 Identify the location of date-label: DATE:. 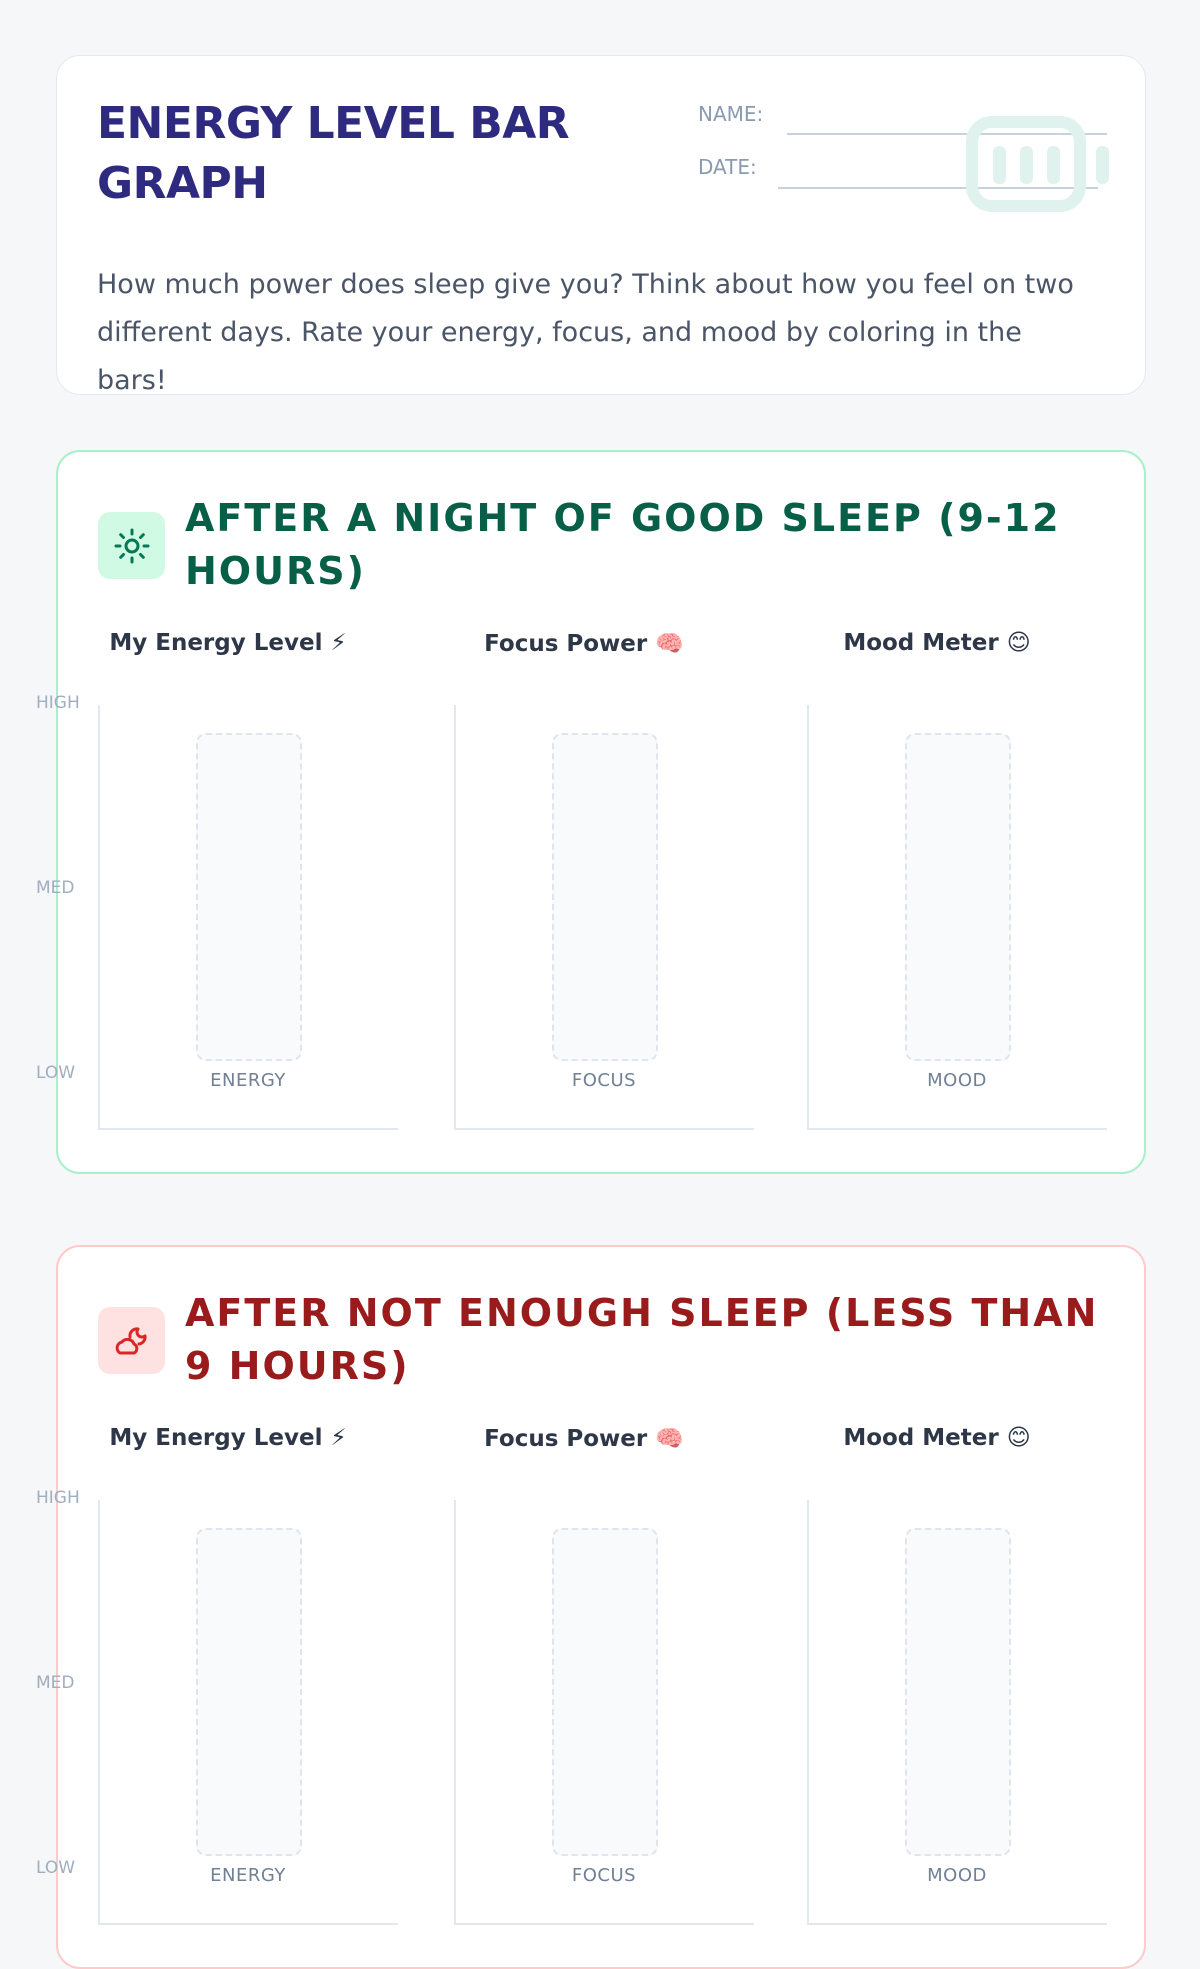
(727, 167).